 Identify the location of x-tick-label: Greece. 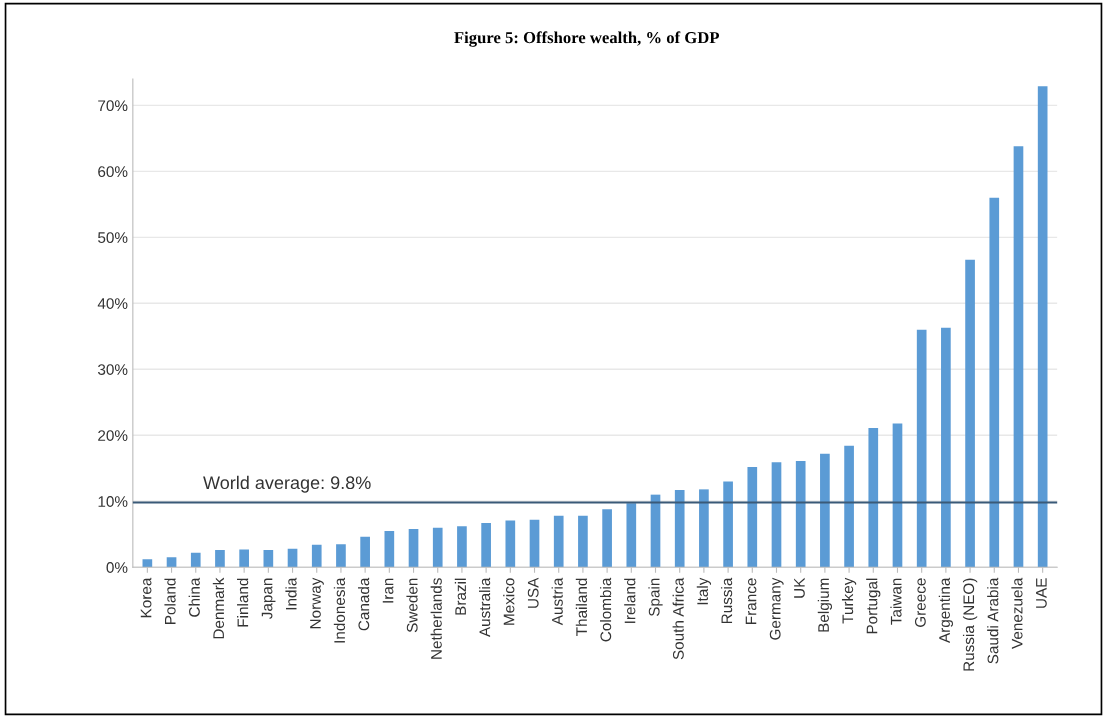
(920, 602).